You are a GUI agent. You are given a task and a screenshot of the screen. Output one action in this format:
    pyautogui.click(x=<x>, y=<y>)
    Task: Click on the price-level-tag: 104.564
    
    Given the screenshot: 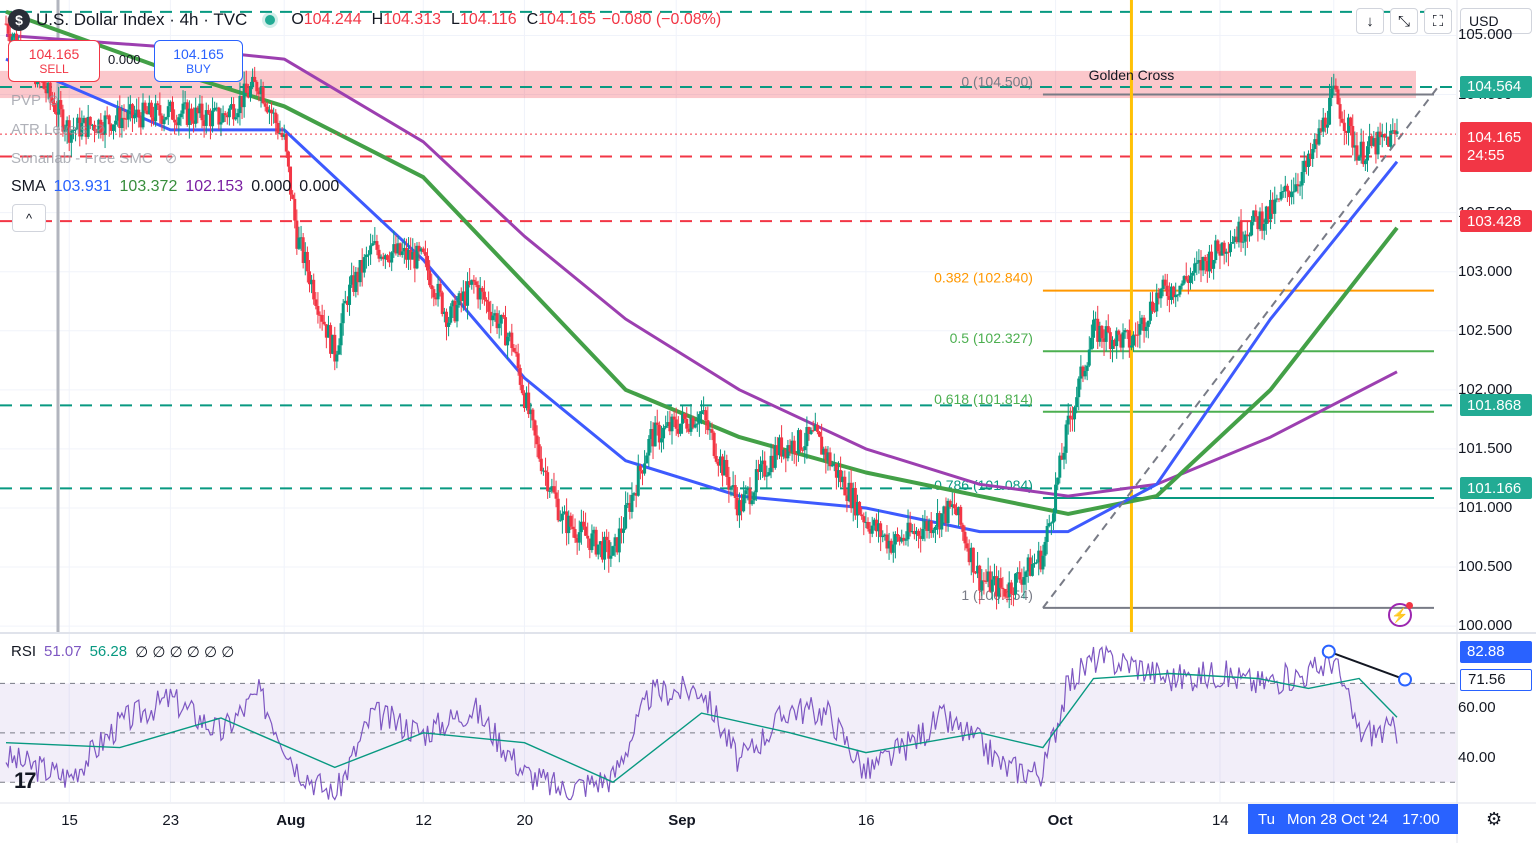 What is the action you would take?
    pyautogui.click(x=1496, y=86)
    